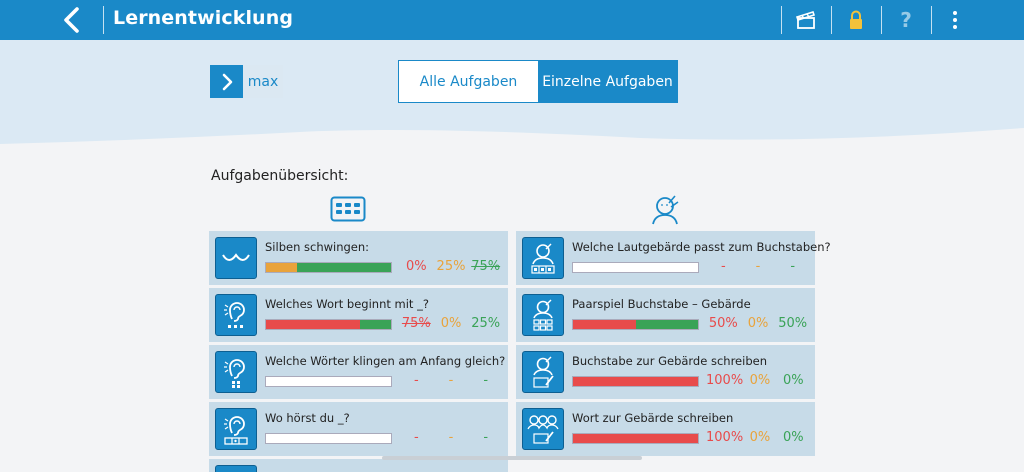  I want to click on task-card, so click(358, 465).